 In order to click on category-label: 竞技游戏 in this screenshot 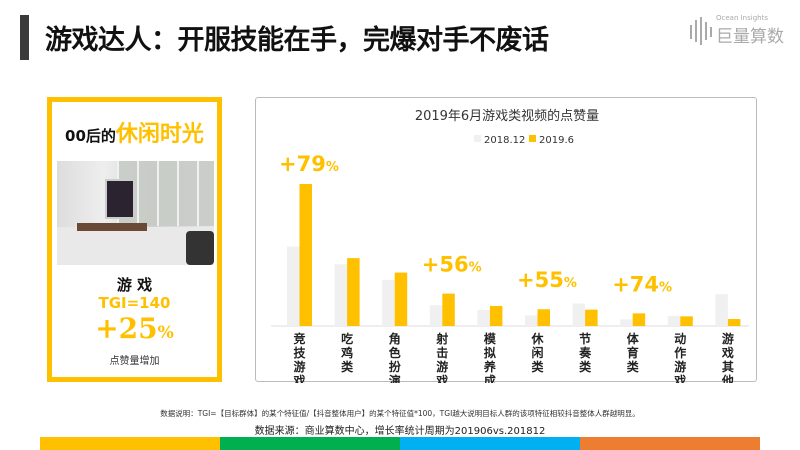, I will do `click(299, 357)`.